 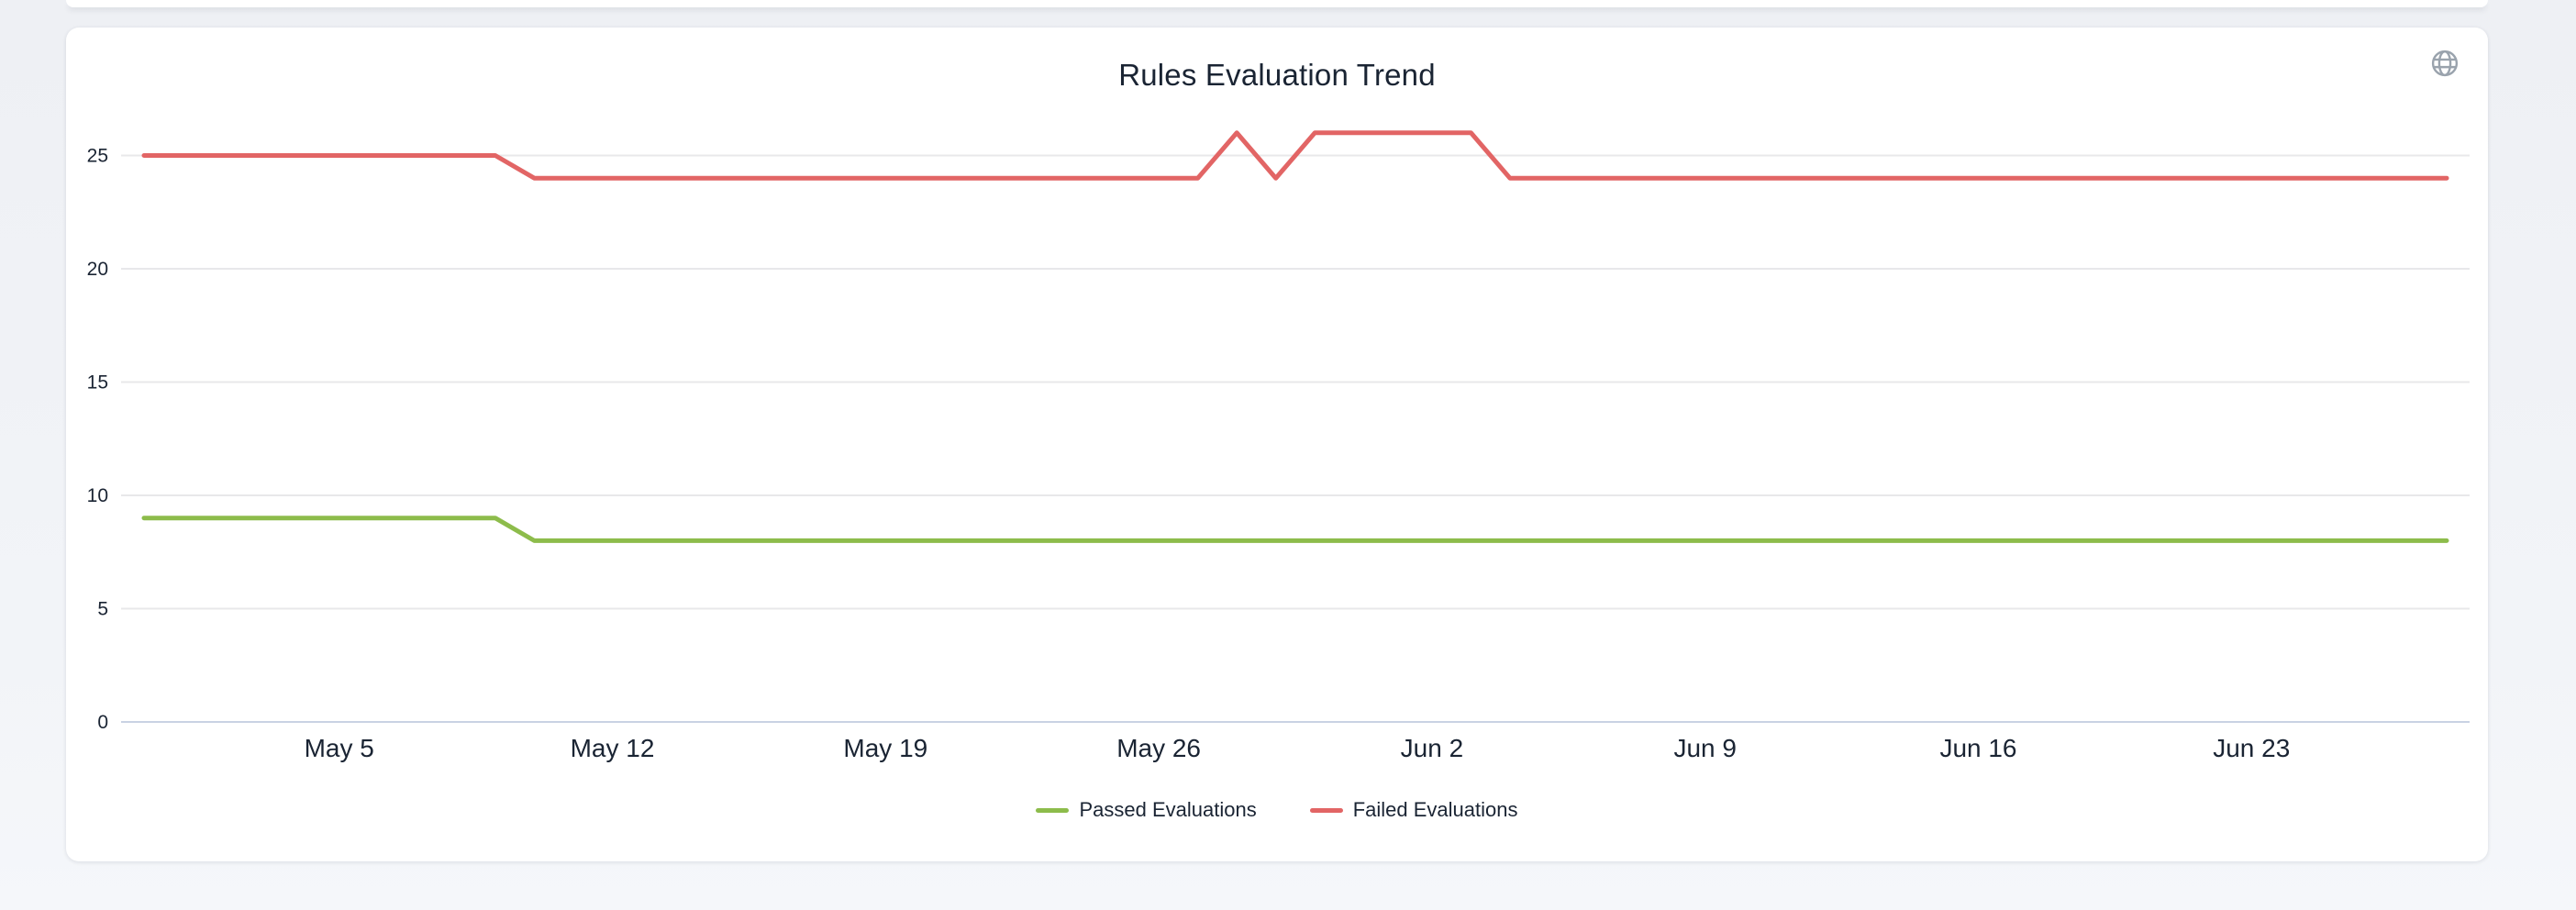 I want to click on y-axis-tick-label: 15, so click(x=97, y=383).